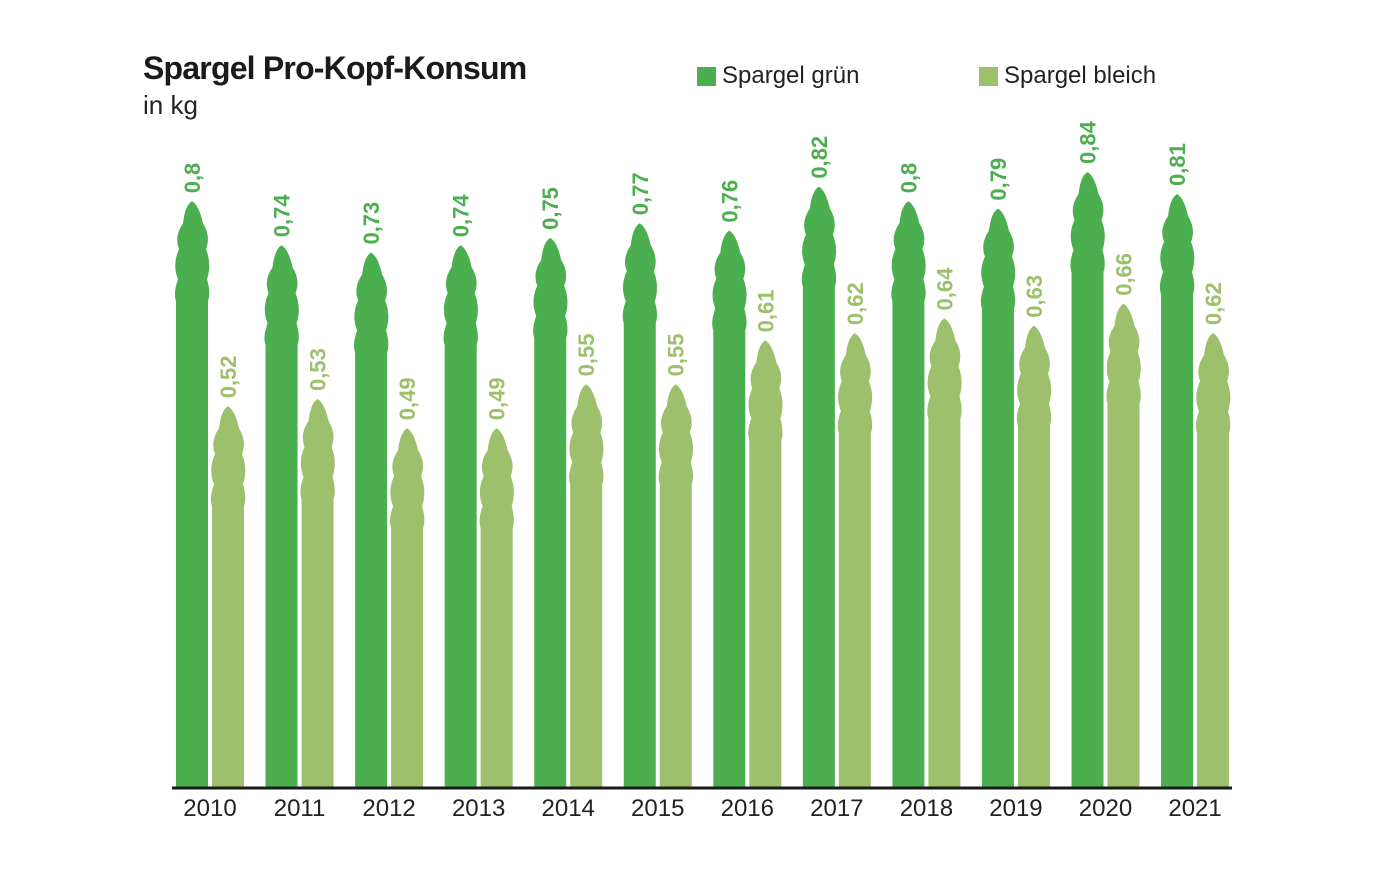 Image resolution: width=1400 pixels, height=876 pixels. I want to click on x-tick-label-2016: 2016, so click(747, 808).